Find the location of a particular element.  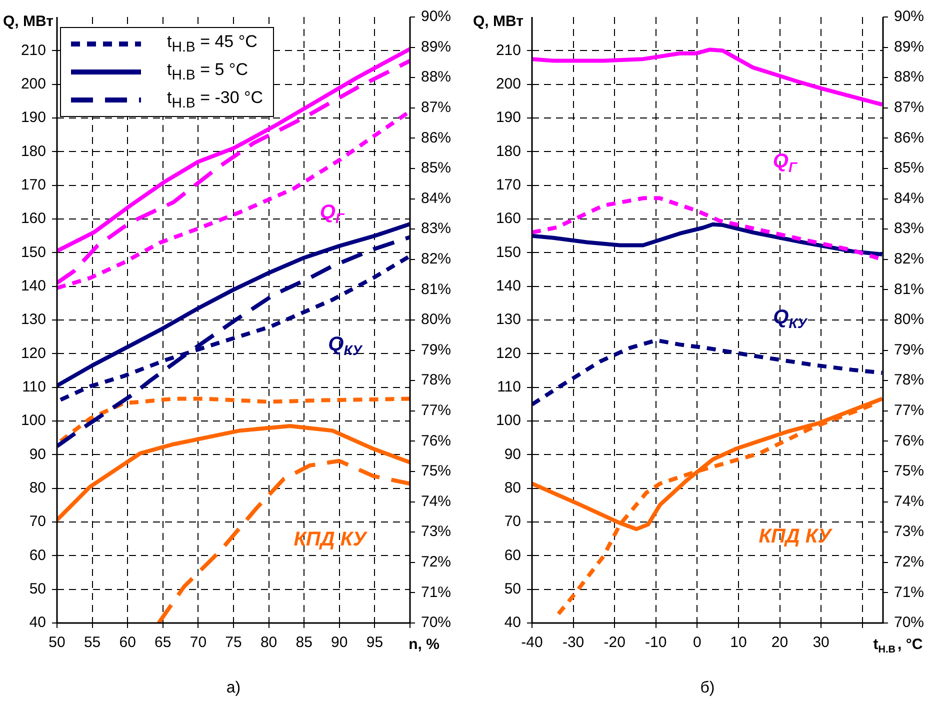

x-tick-label: 10 is located at coordinates (738, 643).